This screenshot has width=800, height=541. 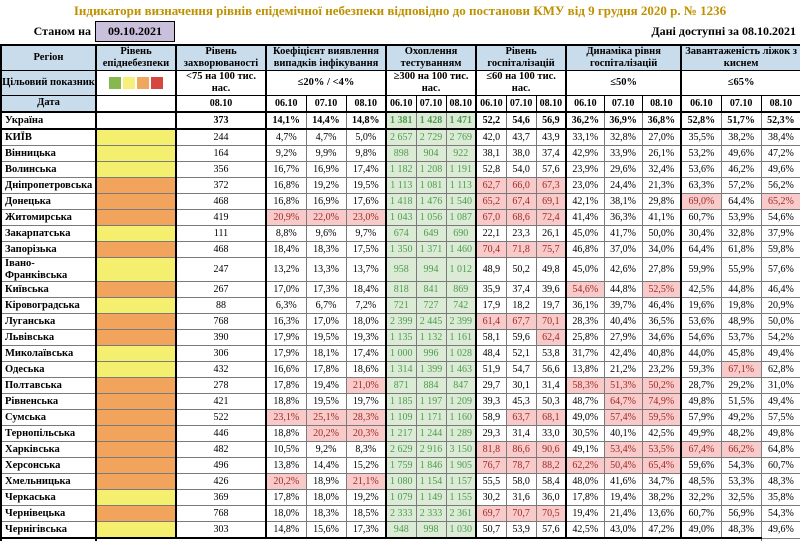 What do you see at coordinates (431, 83) in the screenshot?
I see `testing-target: ≥300 на 100 тис. нас.` at bounding box center [431, 83].